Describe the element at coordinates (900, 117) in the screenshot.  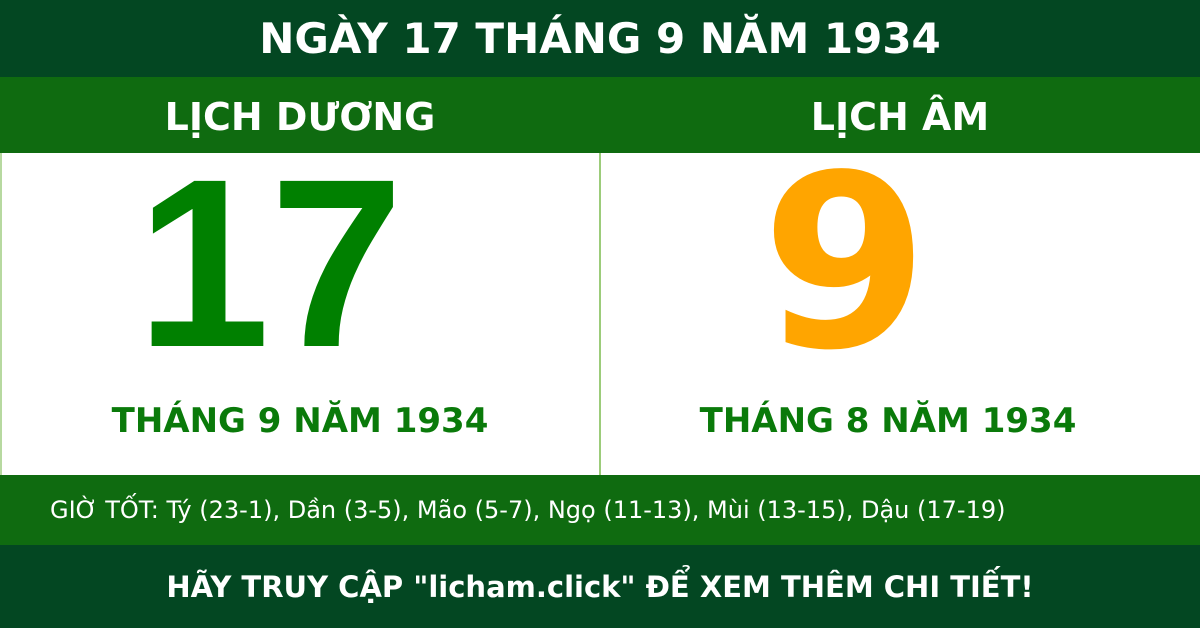
I see `lunar-calendar-label: LỊCH ÂM` at that location.